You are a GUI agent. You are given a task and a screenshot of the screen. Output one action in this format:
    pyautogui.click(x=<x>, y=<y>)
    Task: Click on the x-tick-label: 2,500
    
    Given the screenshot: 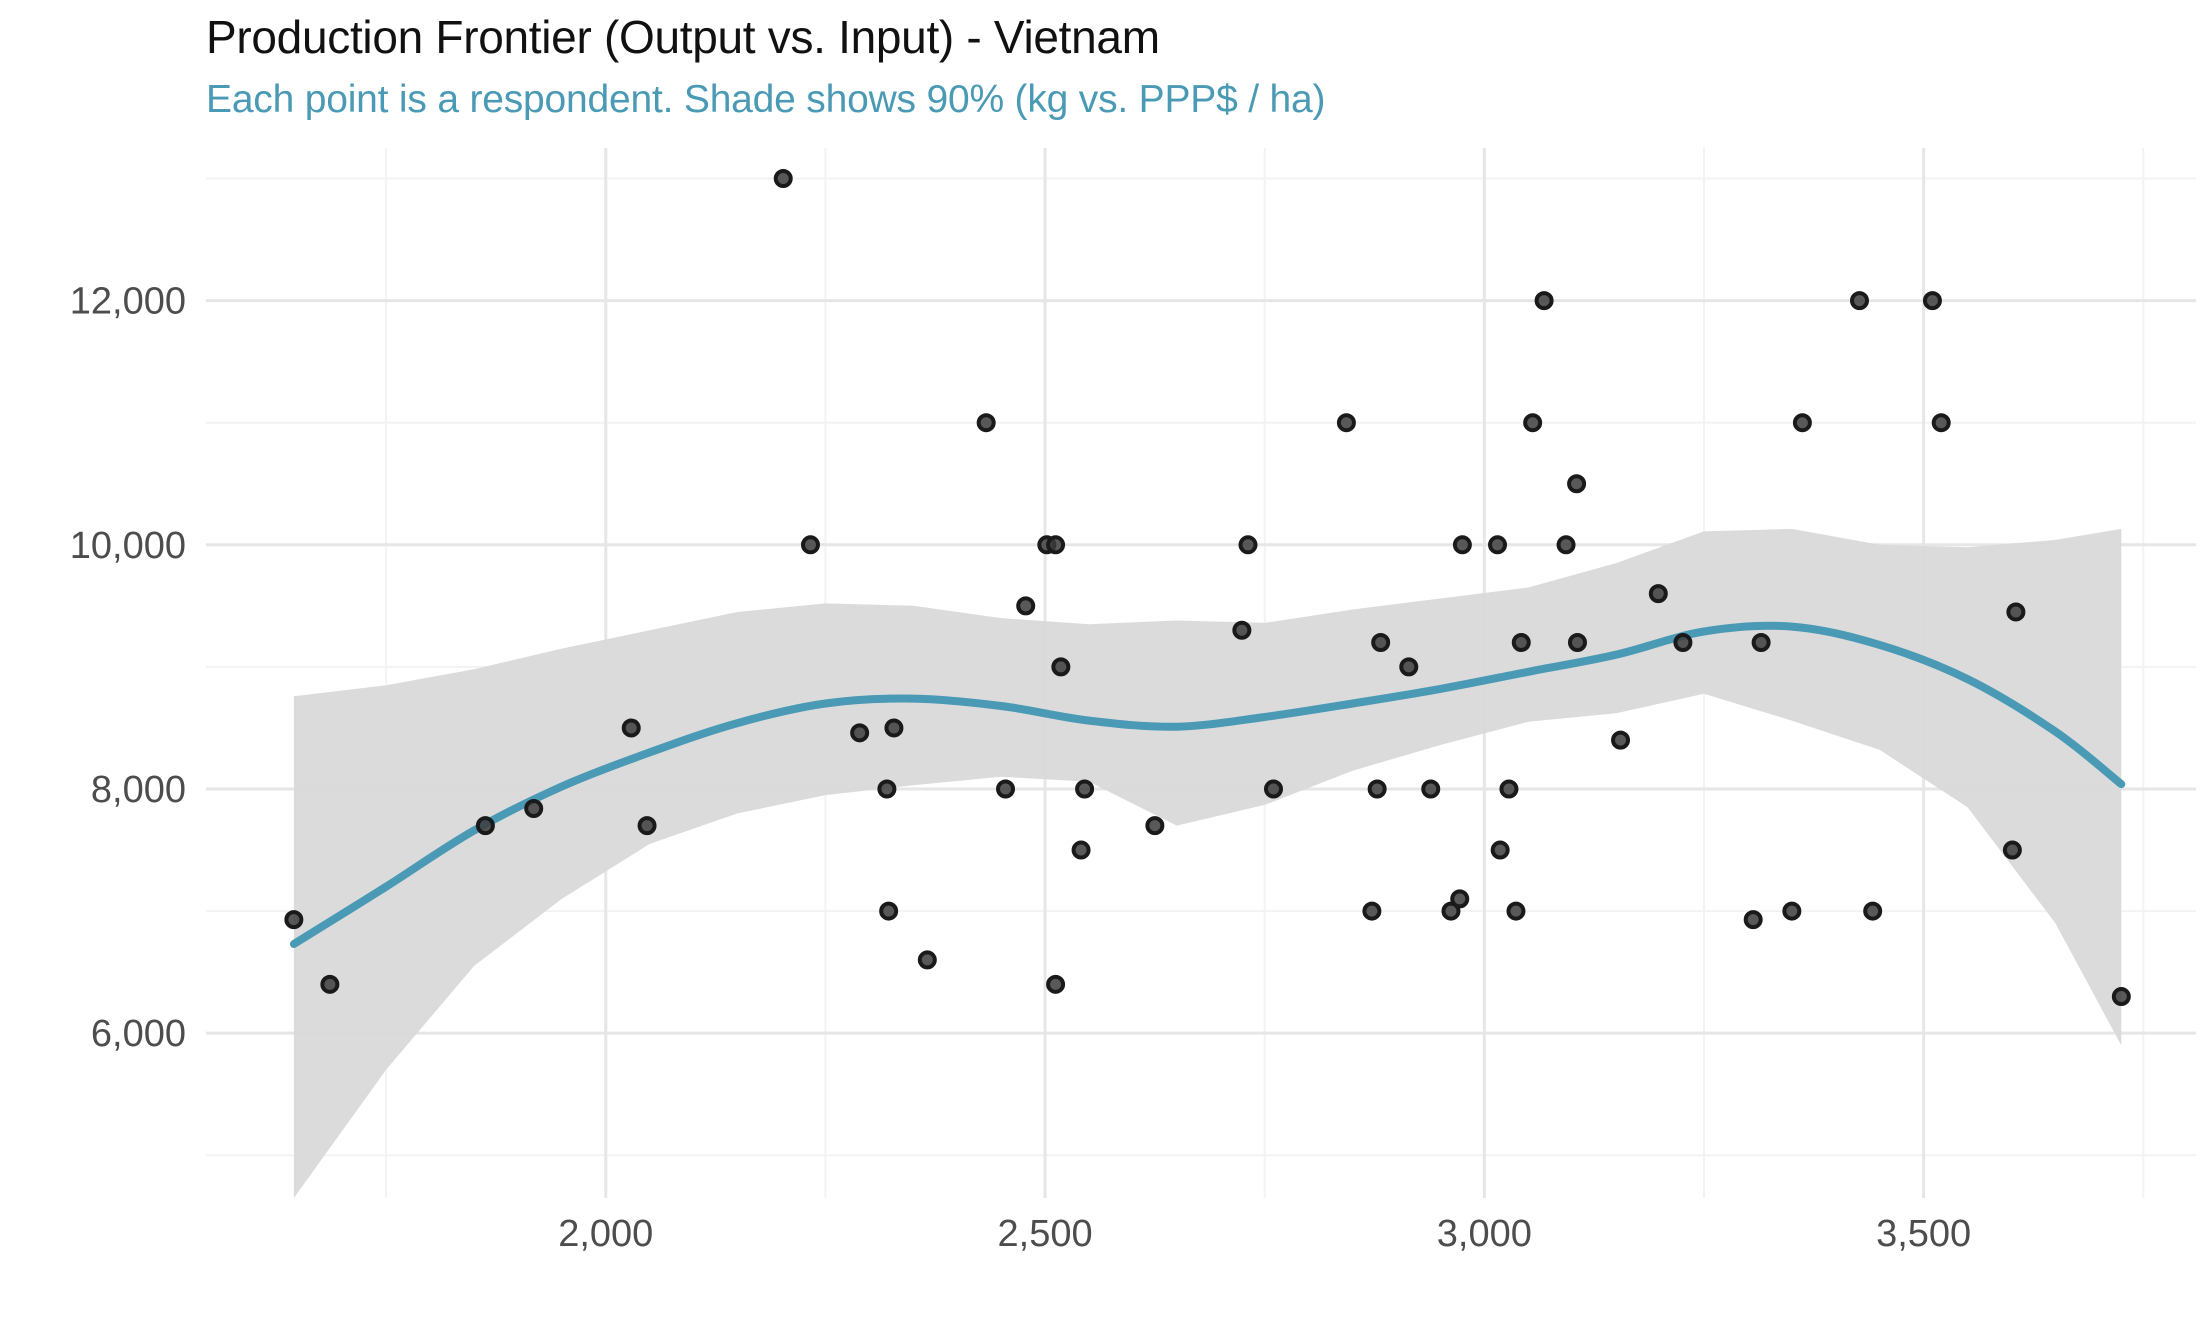 What is the action you would take?
    pyautogui.click(x=1045, y=1234)
    